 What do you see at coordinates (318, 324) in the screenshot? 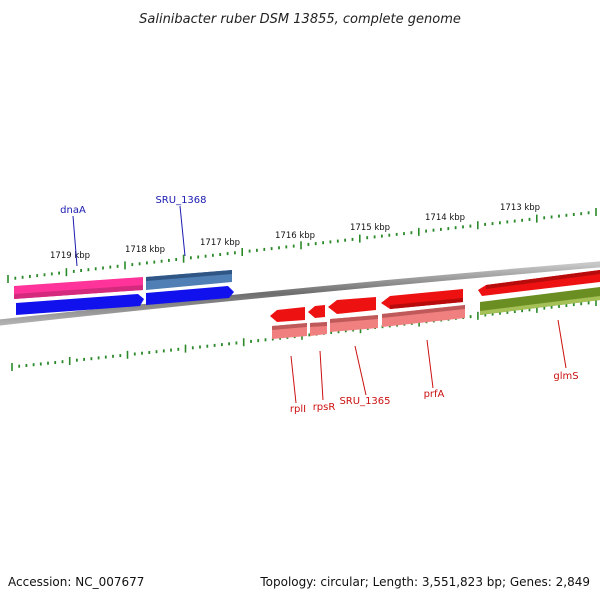
I see `gene-rpsR-outer-shade` at bounding box center [318, 324].